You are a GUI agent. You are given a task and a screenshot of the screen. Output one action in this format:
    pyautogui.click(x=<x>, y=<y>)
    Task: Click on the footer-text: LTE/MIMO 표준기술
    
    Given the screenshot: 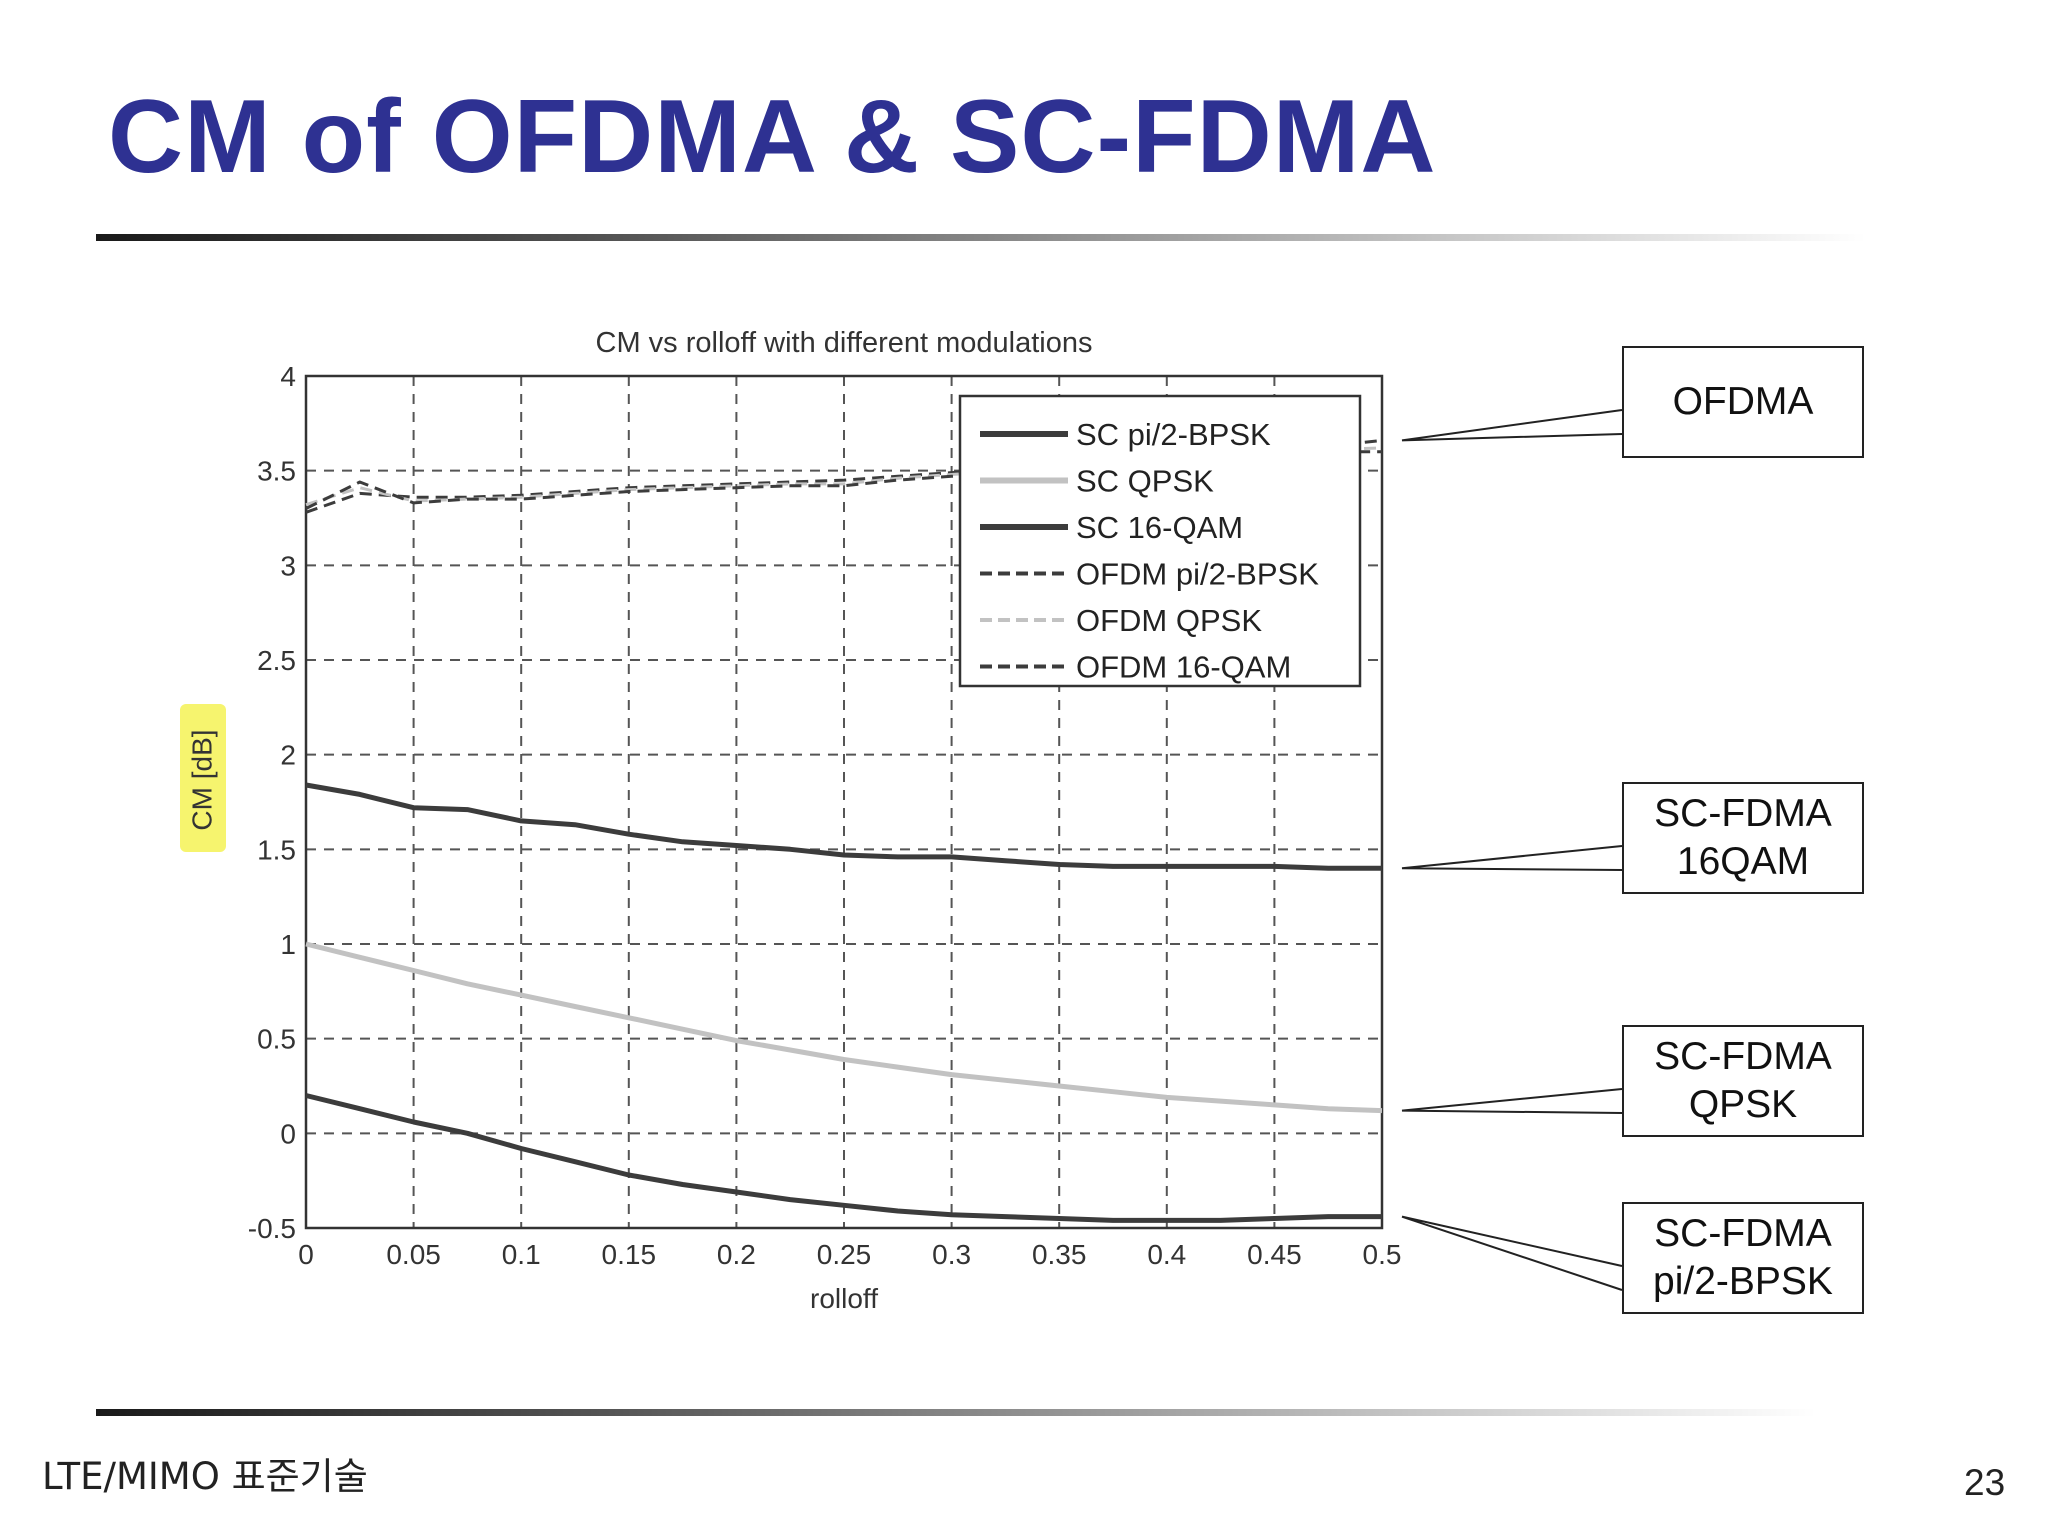 What is the action you would take?
    pyautogui.click(x=205, y=1476)
    